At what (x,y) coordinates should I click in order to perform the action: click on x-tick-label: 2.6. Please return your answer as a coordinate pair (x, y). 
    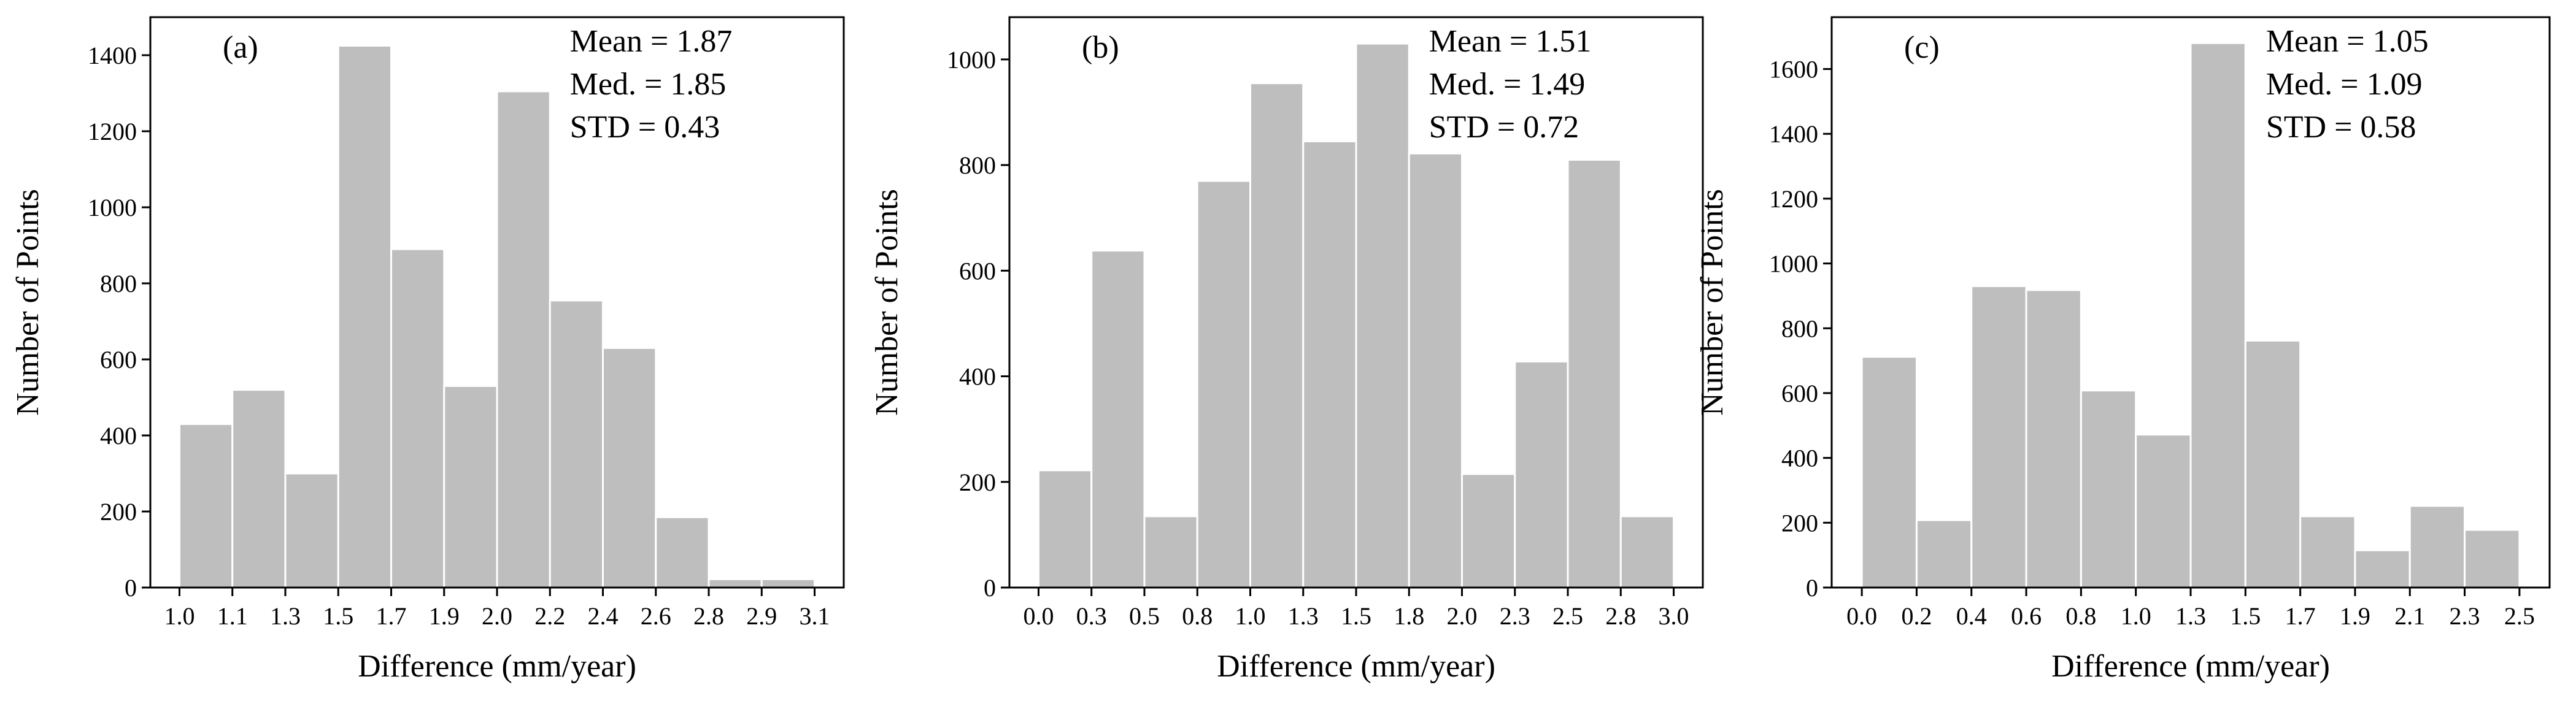
    Looking at the image, I should click on (656, 616).